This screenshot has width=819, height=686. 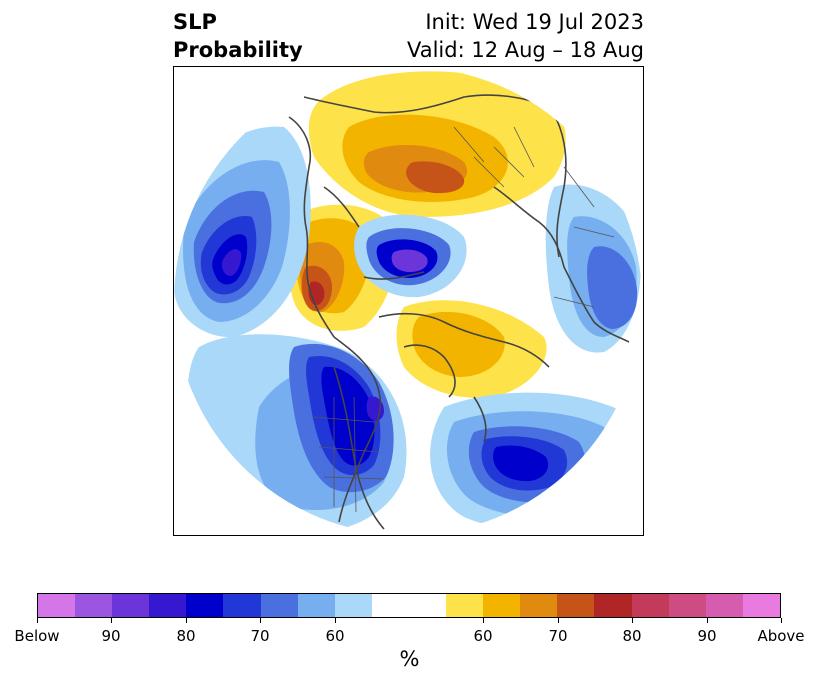 I want to click on title-line-2: Probability, so click(x=238, y=50).